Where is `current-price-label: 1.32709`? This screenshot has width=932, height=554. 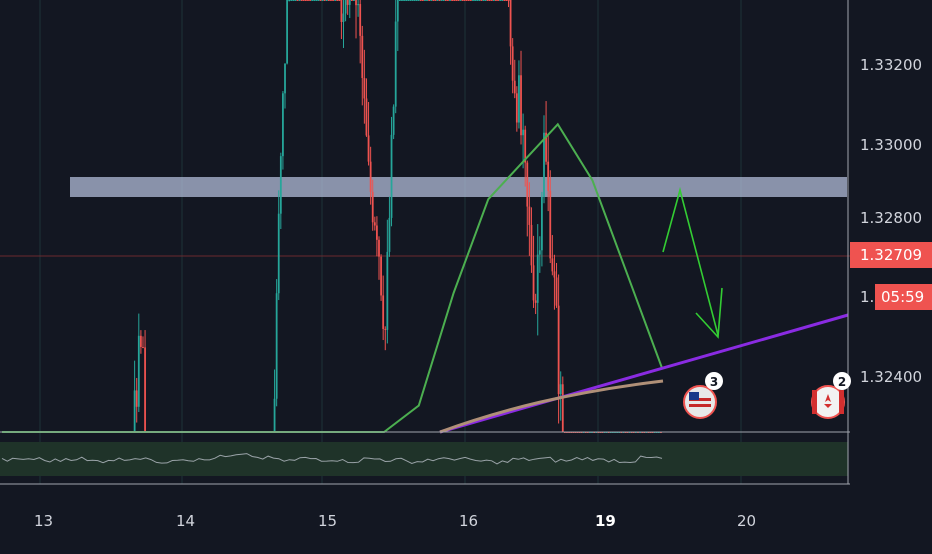
current-price-label: 1.32709 is located at coordinates (891, 255).